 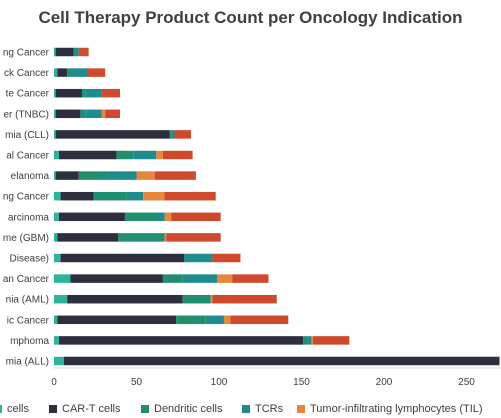 What do you see at coordinates (161, 217) in the screenshot?
I see `bar-arcinoma-tcrs` at bounding box center [161, 217].